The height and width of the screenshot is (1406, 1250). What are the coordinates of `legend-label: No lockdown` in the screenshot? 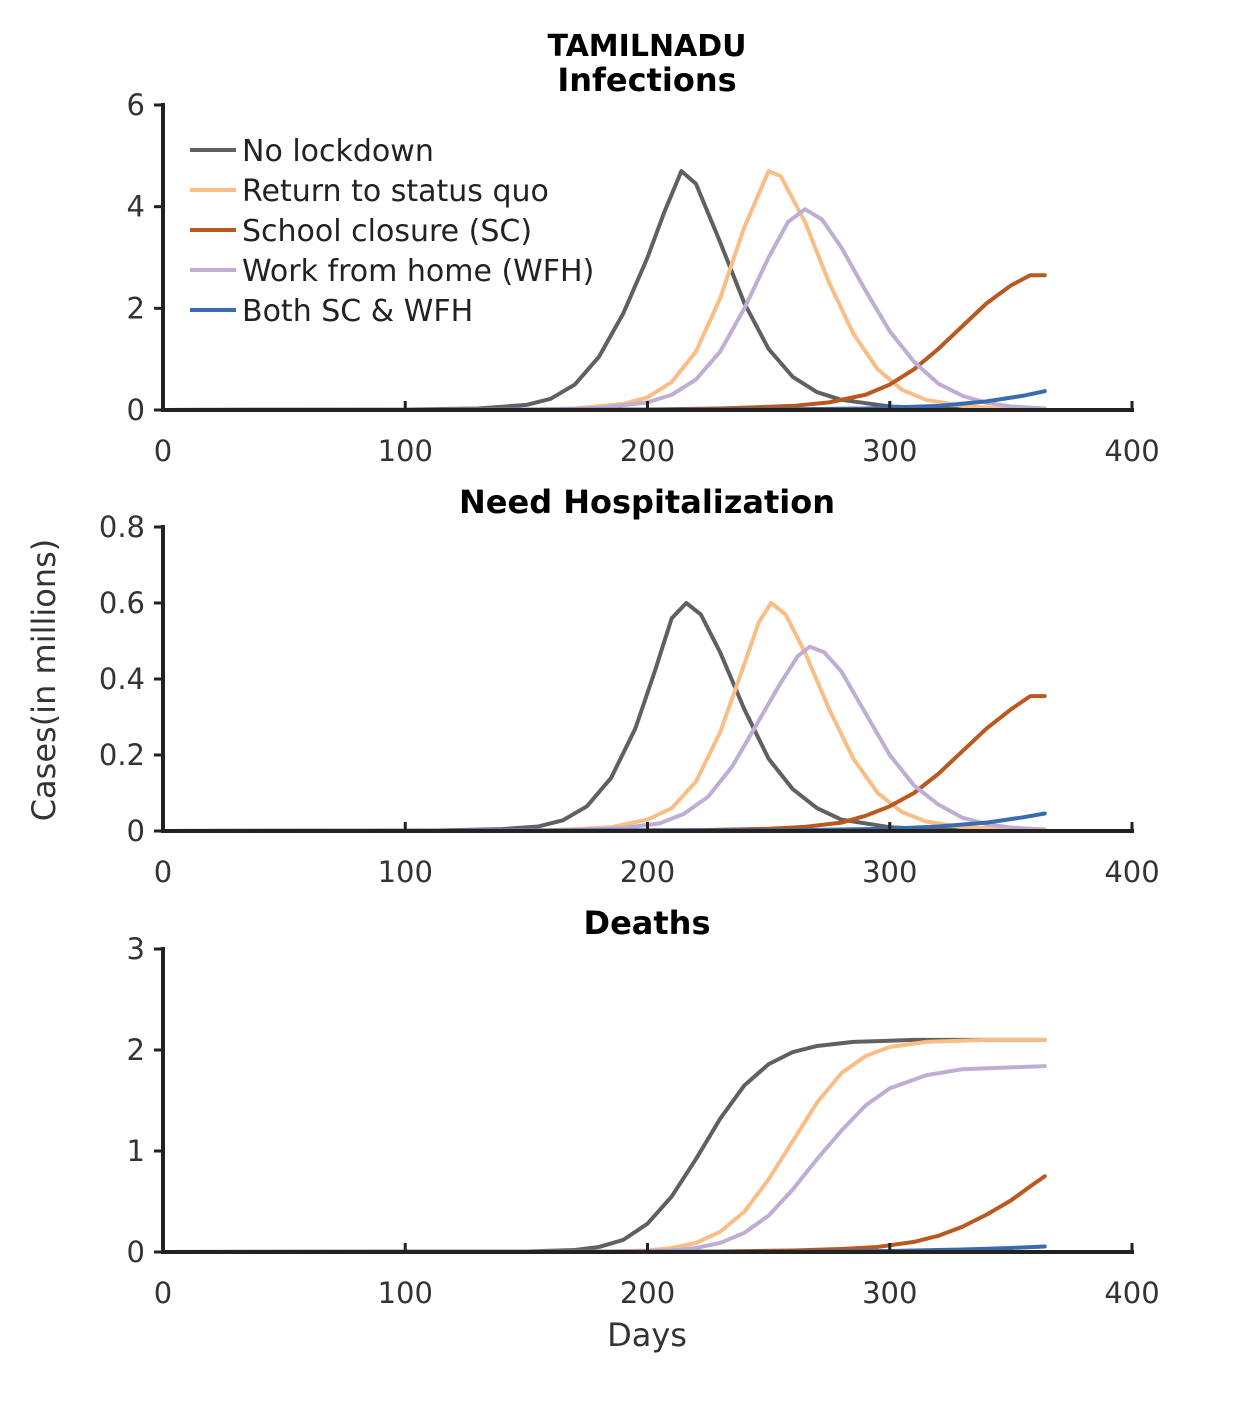 It's located at (338, 151).